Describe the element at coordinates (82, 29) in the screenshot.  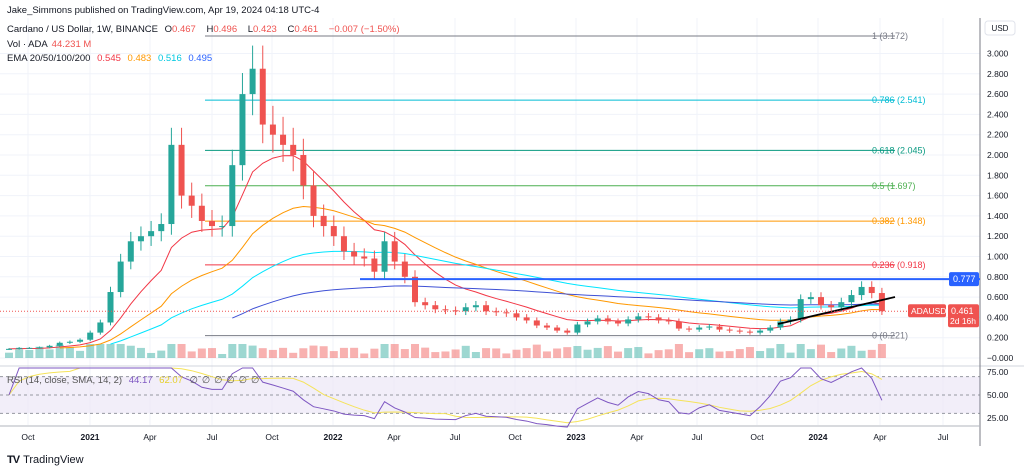
I see `symbol-title: Cardano / US Dollar, 1W, BINANCE` at that location.